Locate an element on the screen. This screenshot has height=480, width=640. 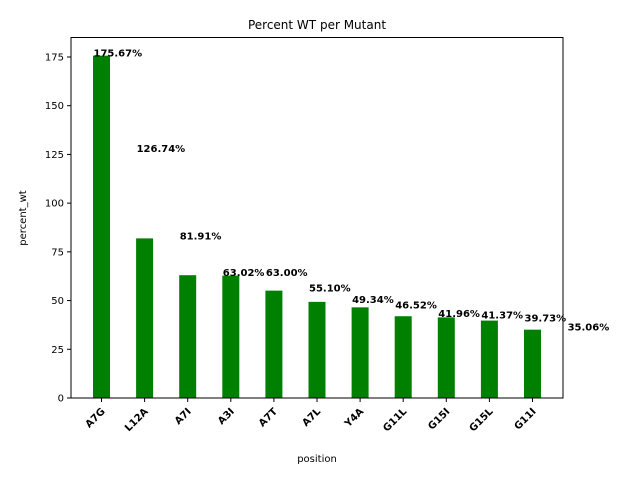
data-label: 46.52% is located at coordinates (416, 305).